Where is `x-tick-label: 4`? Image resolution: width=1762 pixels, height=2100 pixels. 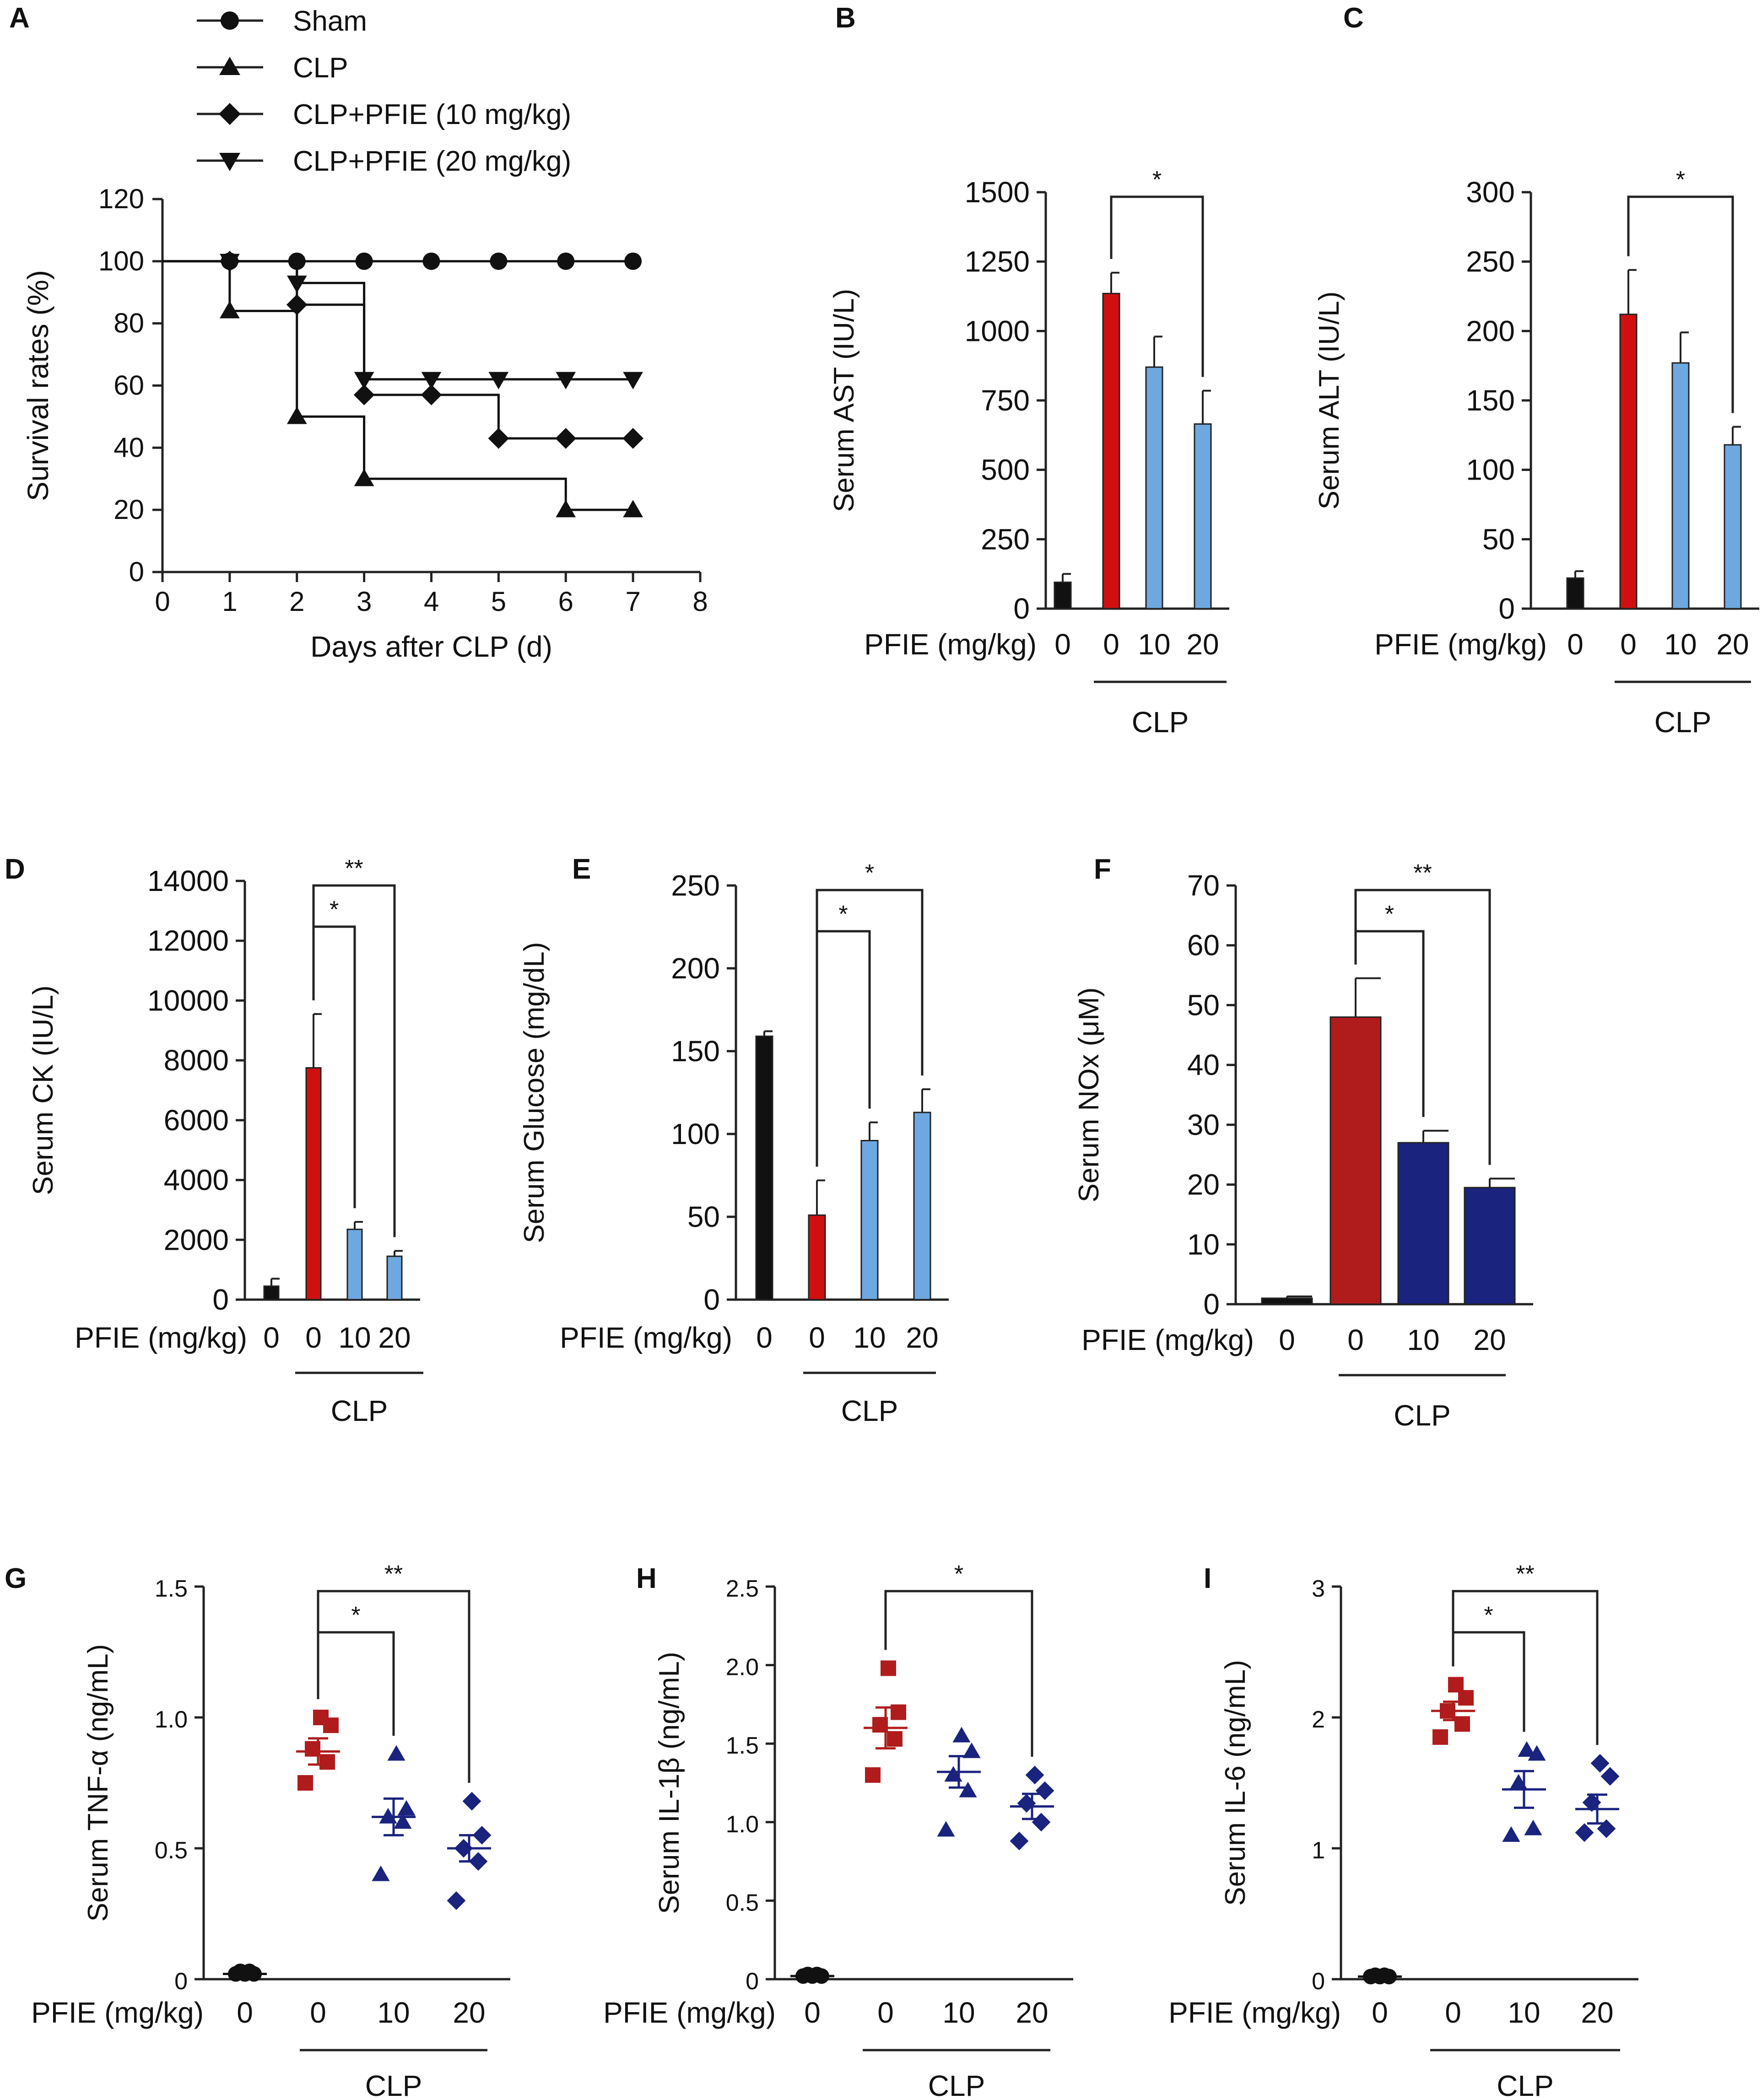
x-tick-label: 4 is located at coordinates (431, 601).